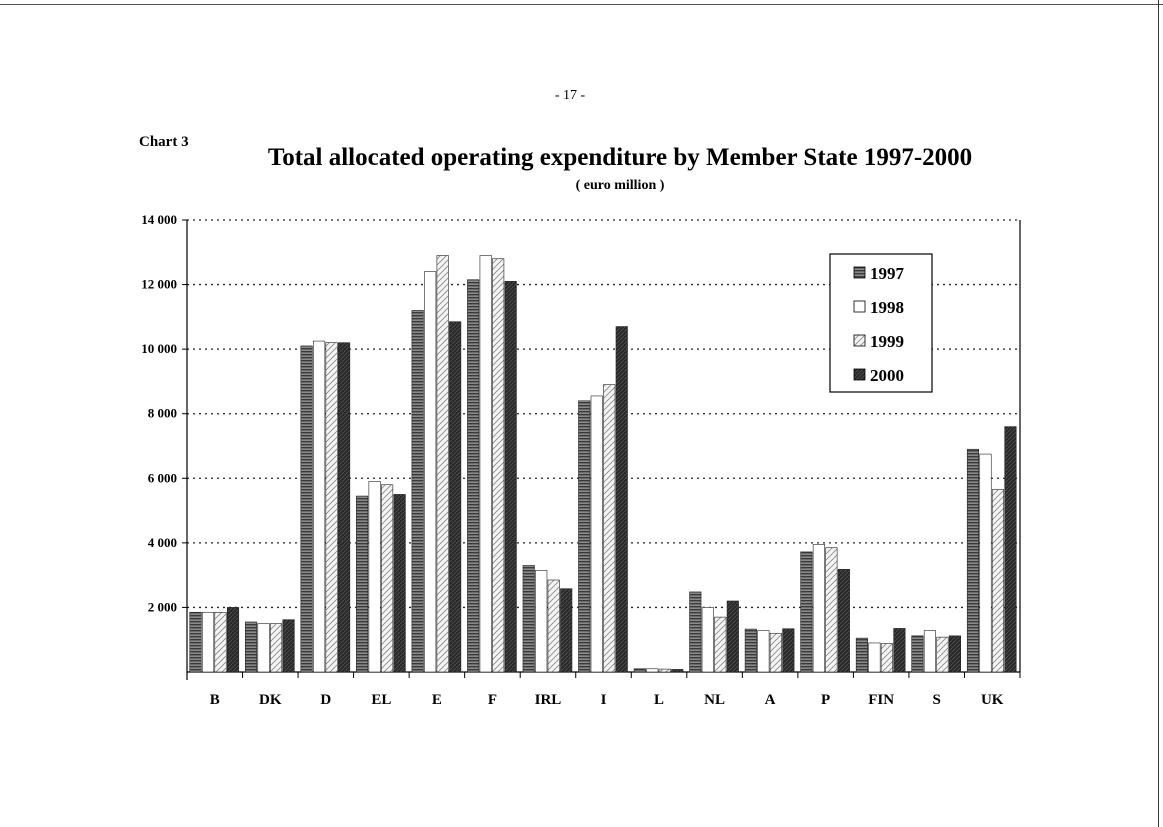 The height and width of the screenshot is (827, 1163). I want to click on bar-1997-EL, so click(362, 584).